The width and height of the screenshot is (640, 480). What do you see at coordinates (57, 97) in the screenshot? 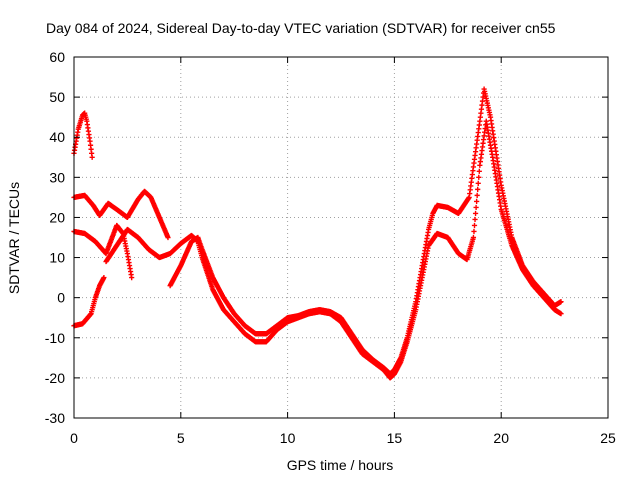
I see `y-tick-label: 50` at bounding box center [57, 97].